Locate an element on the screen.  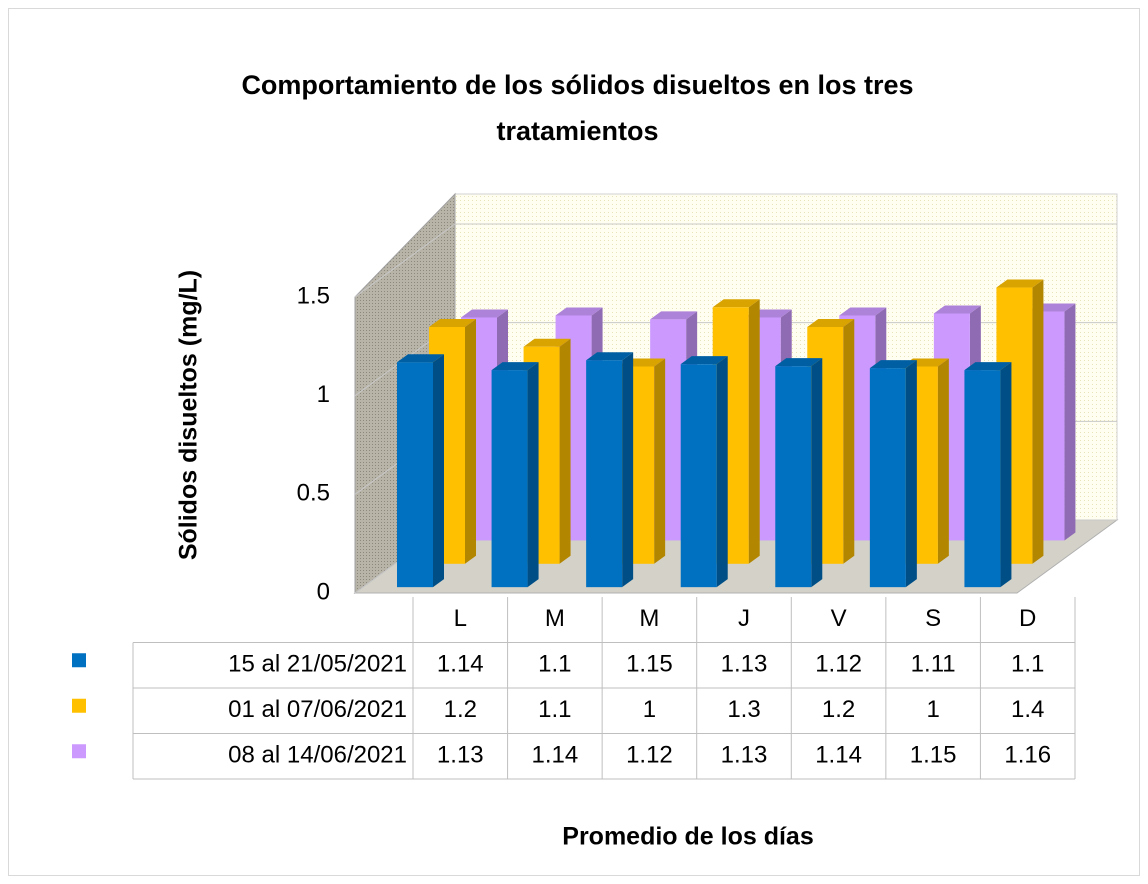
x-axis-title: Promedio de los días is located at coordinates (687, 837).